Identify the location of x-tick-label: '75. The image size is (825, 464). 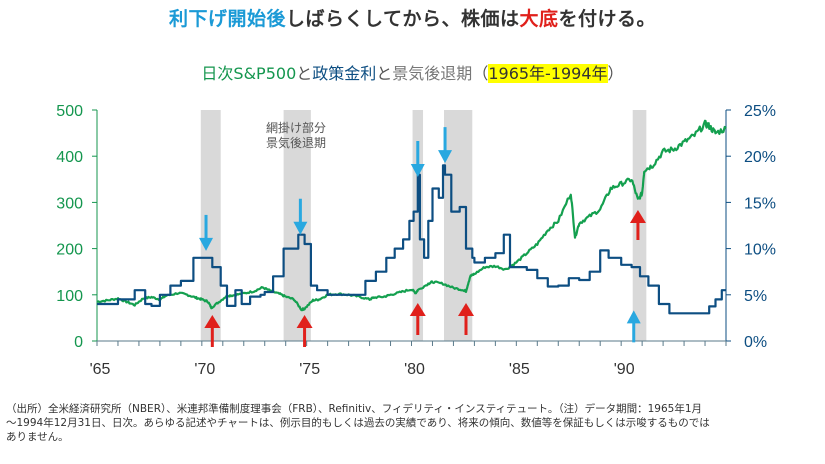
(309, 369).